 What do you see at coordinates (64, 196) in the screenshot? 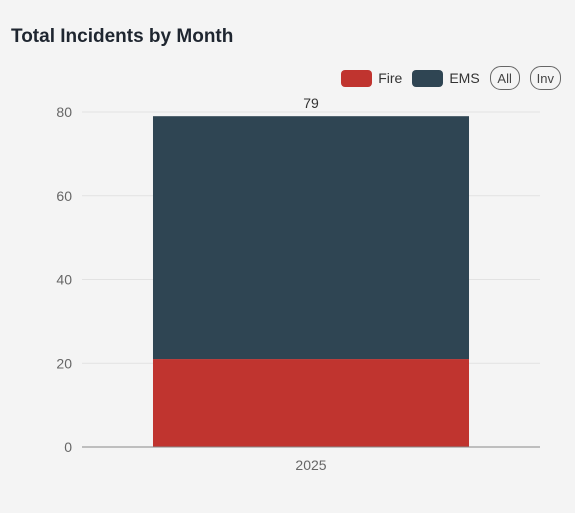
I see `y-tick-label-60: 60` at bounding box center [64, 196].